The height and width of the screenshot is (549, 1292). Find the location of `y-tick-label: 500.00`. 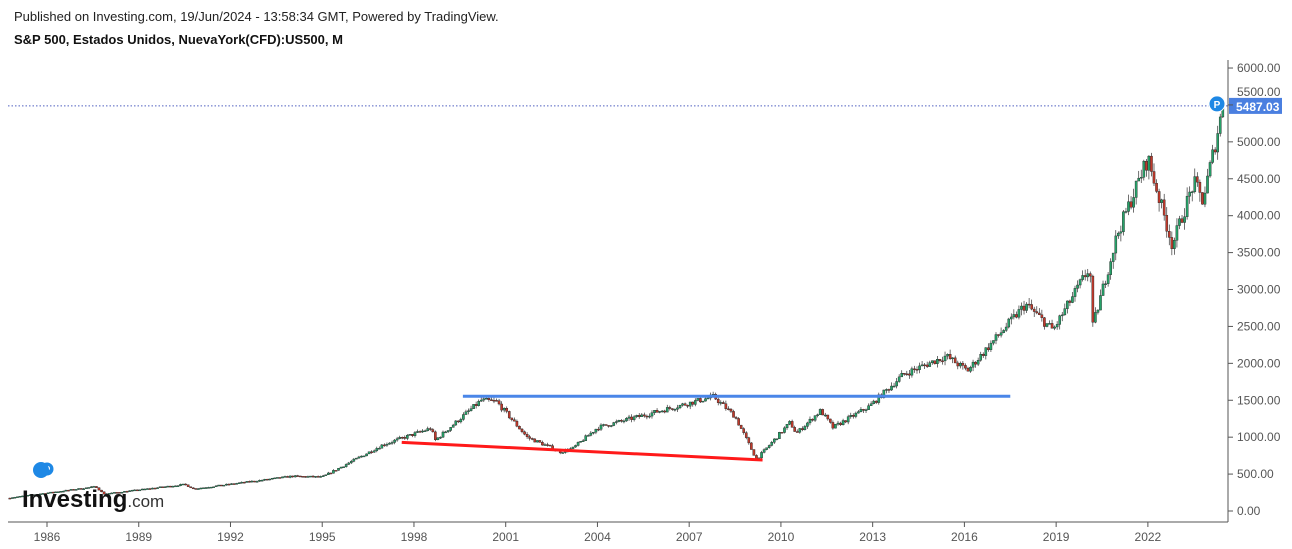

y-tick-label: 500.00 is located at coordinates (1255, 474).